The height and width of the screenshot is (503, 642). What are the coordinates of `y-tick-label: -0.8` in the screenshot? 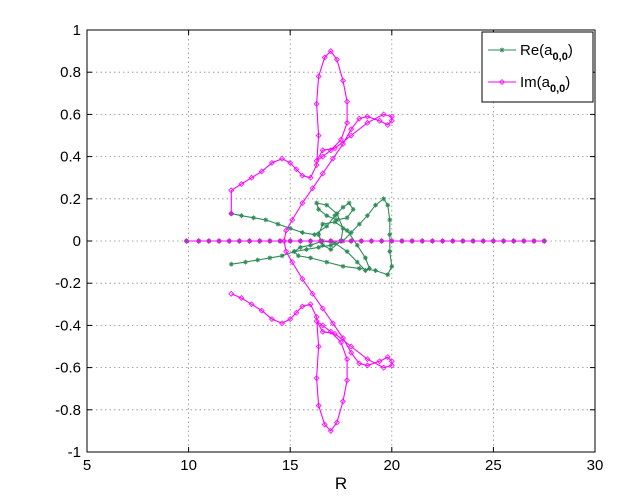 It's located at (68, 410).